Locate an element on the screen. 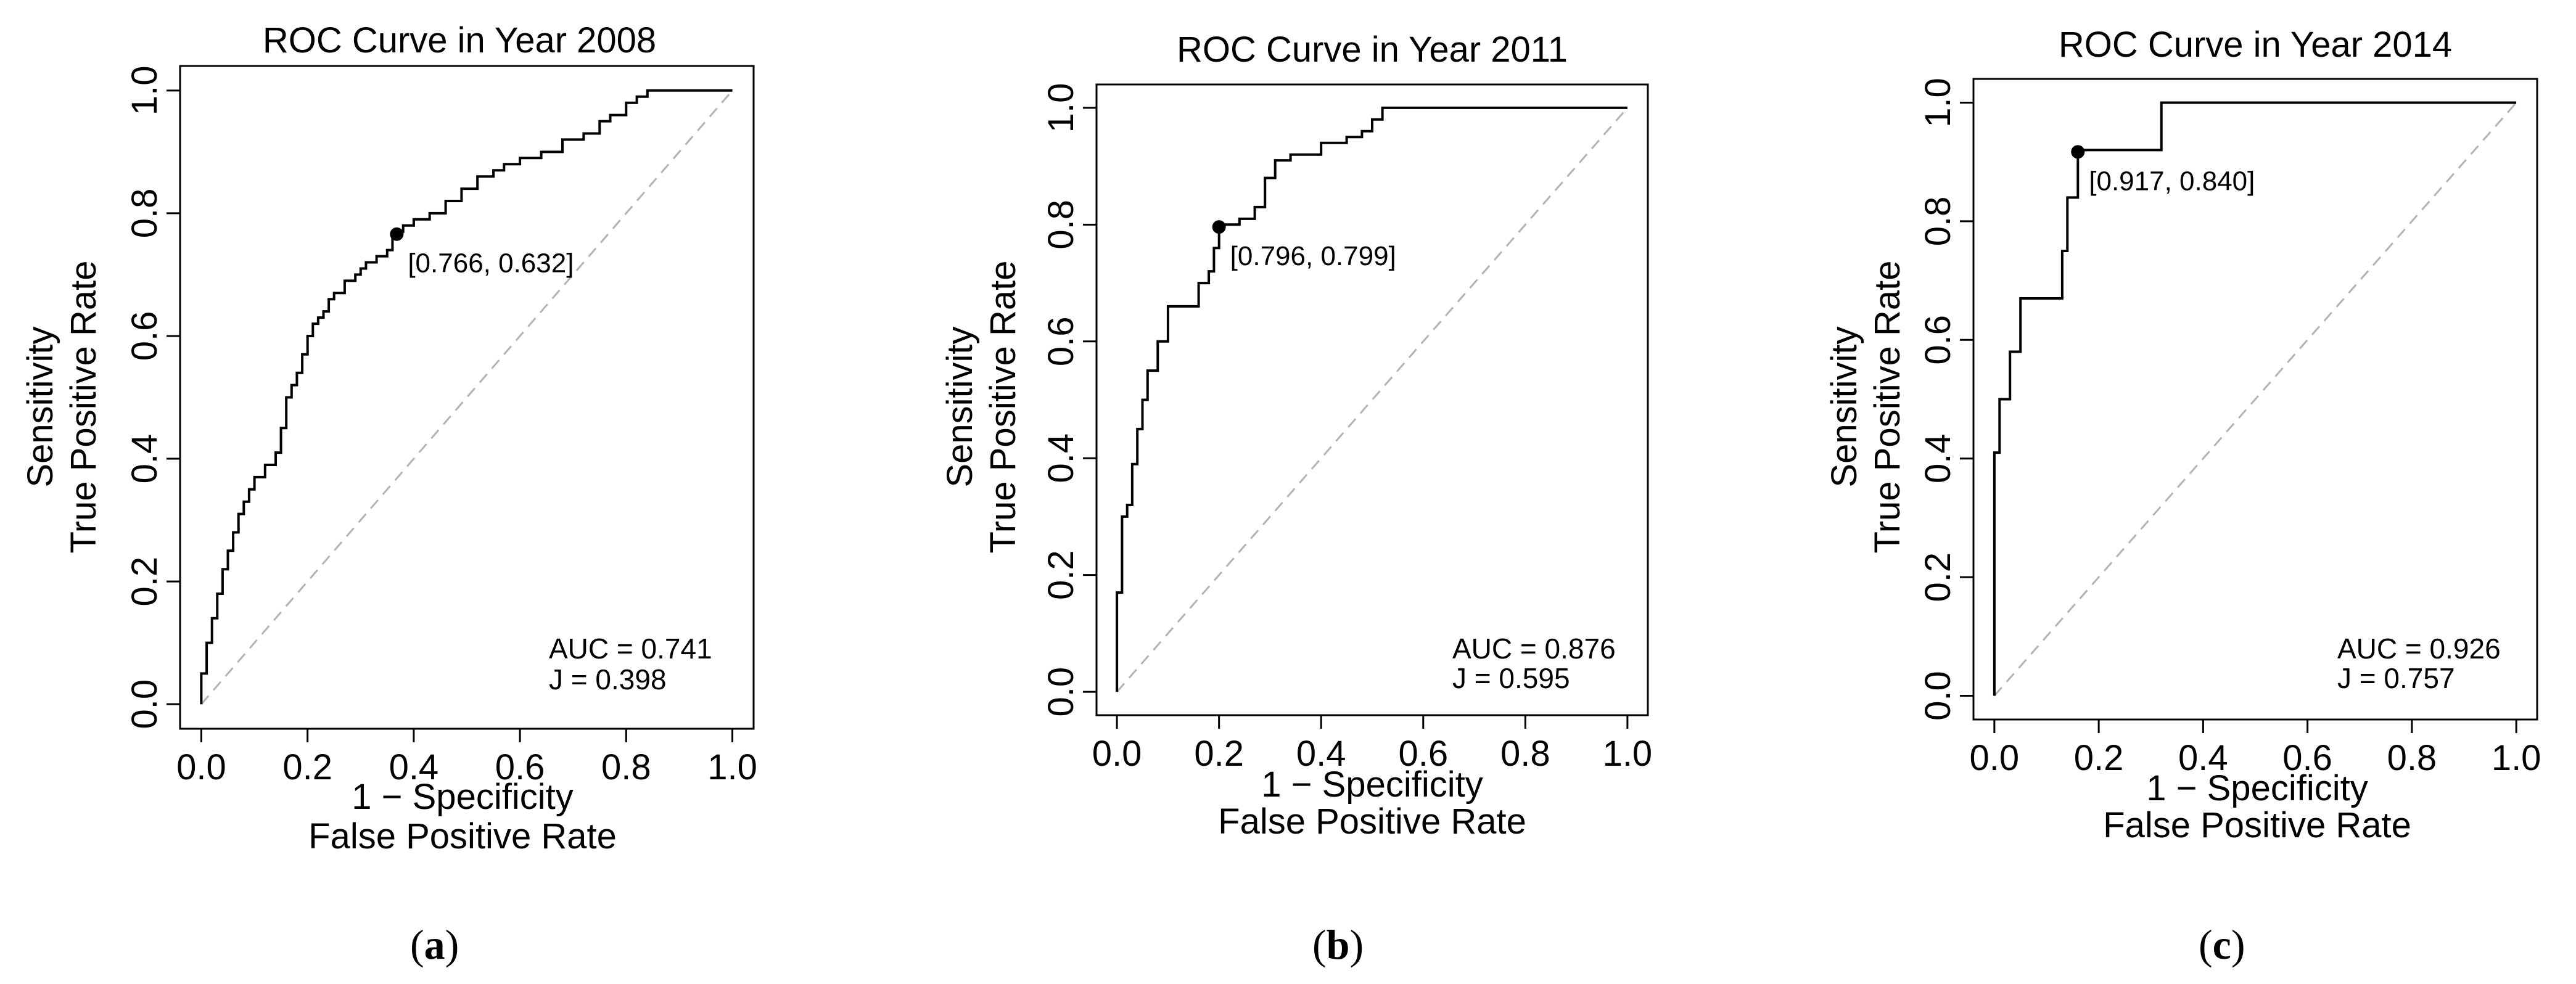  panel-caption: (c) is located at coordinates (2222, 944).